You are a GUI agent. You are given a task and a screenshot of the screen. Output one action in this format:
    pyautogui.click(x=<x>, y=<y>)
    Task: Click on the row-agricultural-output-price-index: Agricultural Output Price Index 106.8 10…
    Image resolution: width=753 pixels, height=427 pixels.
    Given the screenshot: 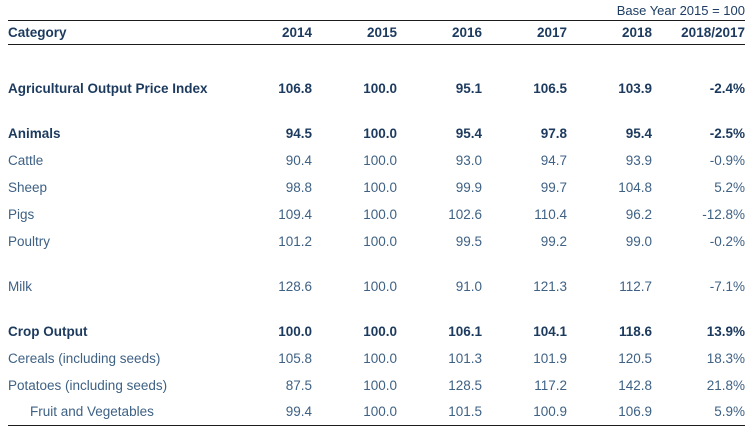 What is the action you would take?
    pyautogui.click(x=376, y=88)
    